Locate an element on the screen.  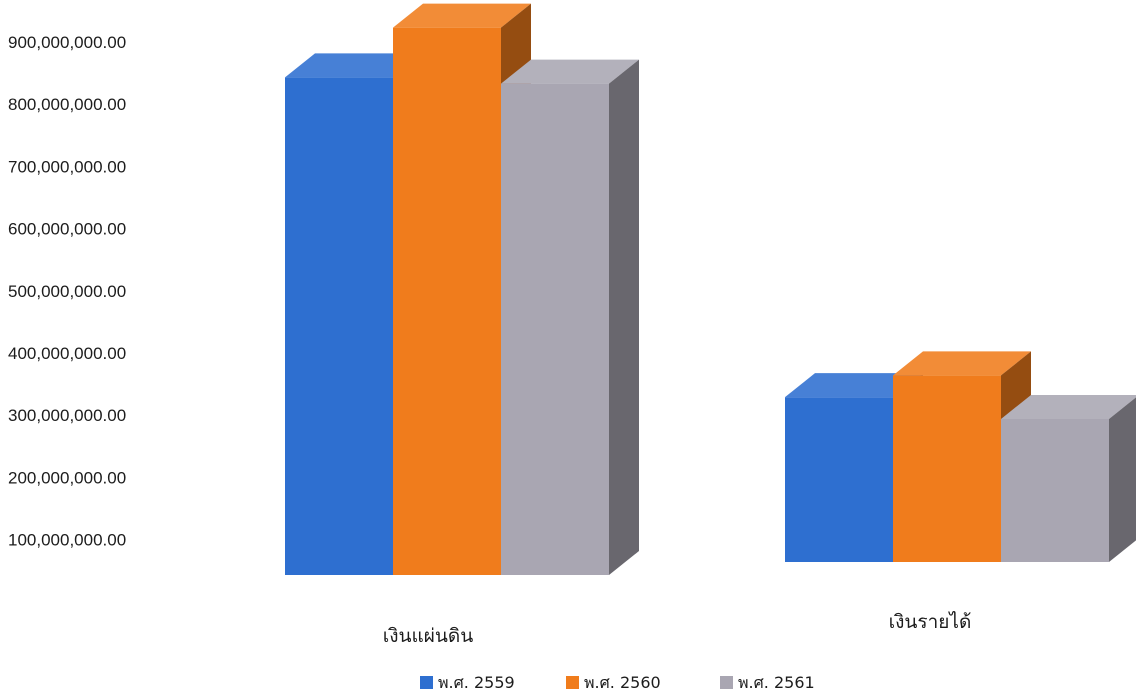
legend-label: พ.ศ. 2560 is located at coordinates (622, 682).